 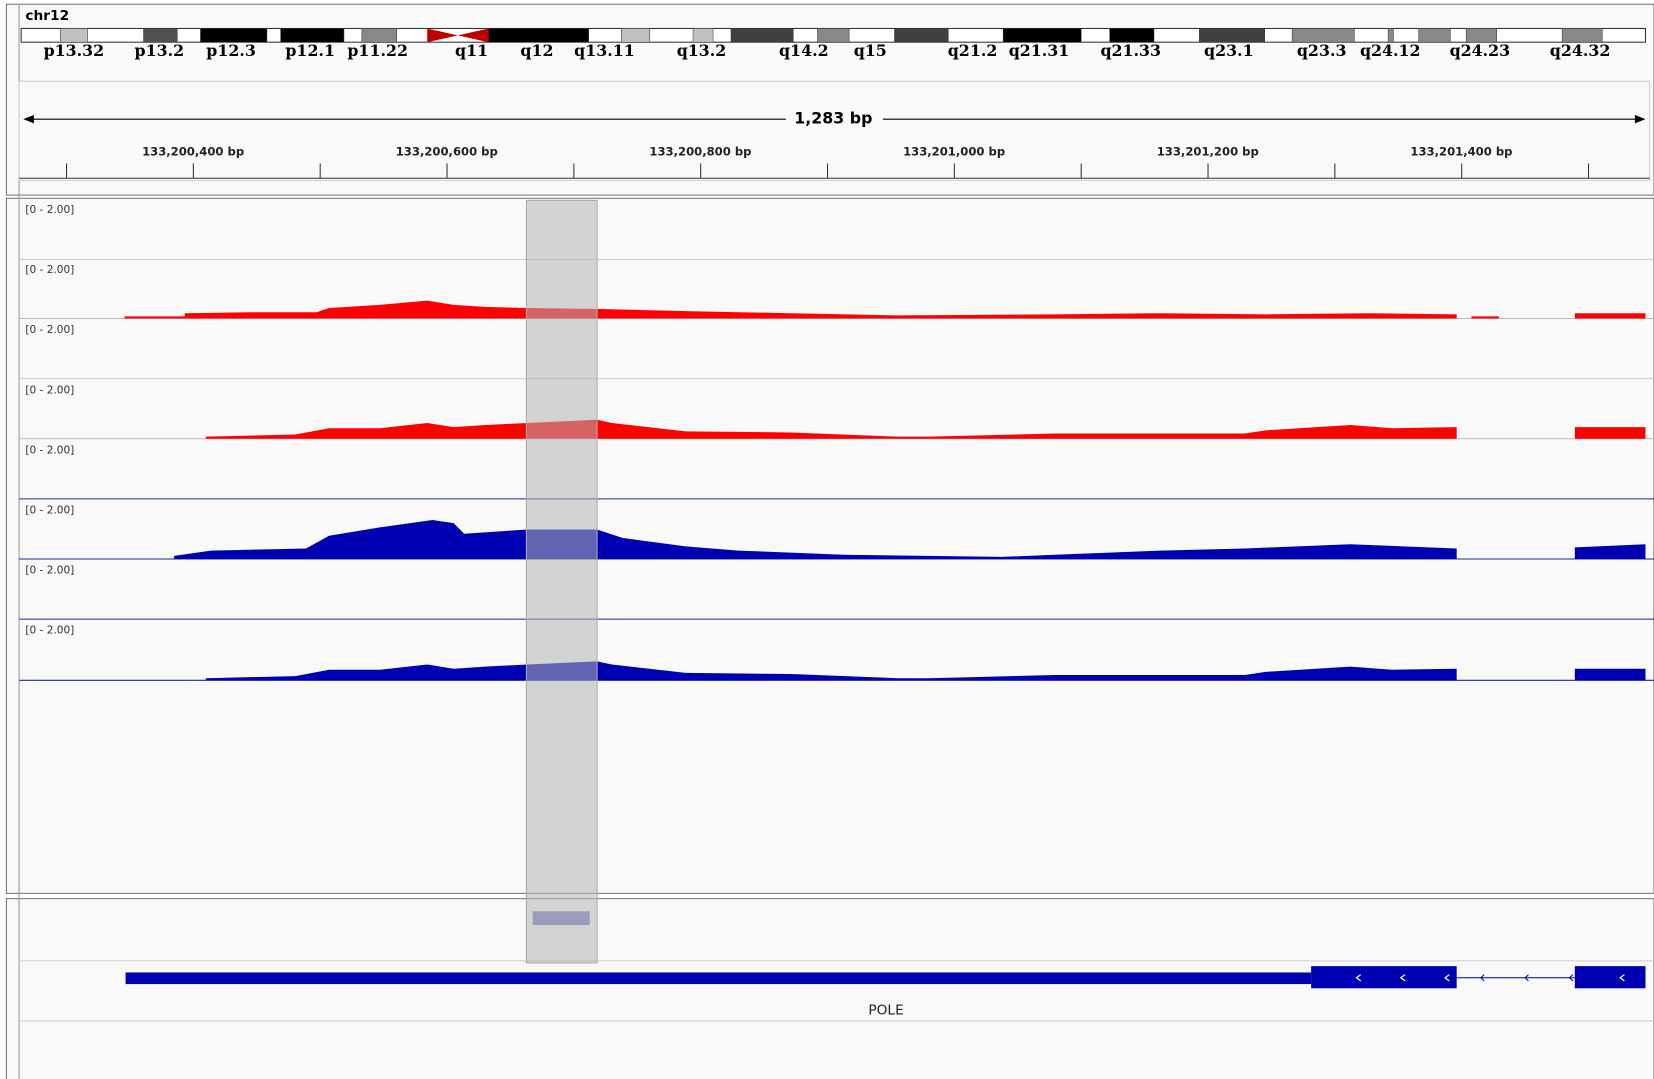 I want to click on span-label: 1,283 bp, so click(x=833, y=118).